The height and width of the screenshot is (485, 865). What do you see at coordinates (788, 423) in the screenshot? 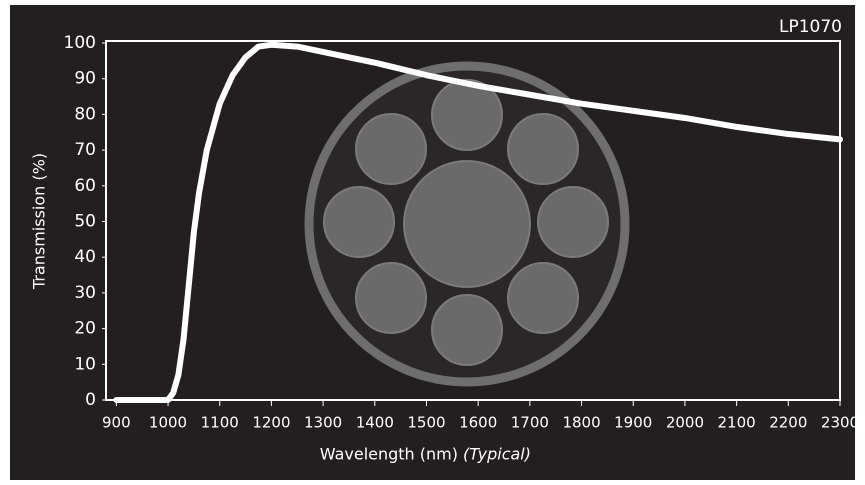
I see `x-tick-label: 2200` at bounding box center [788, 423].